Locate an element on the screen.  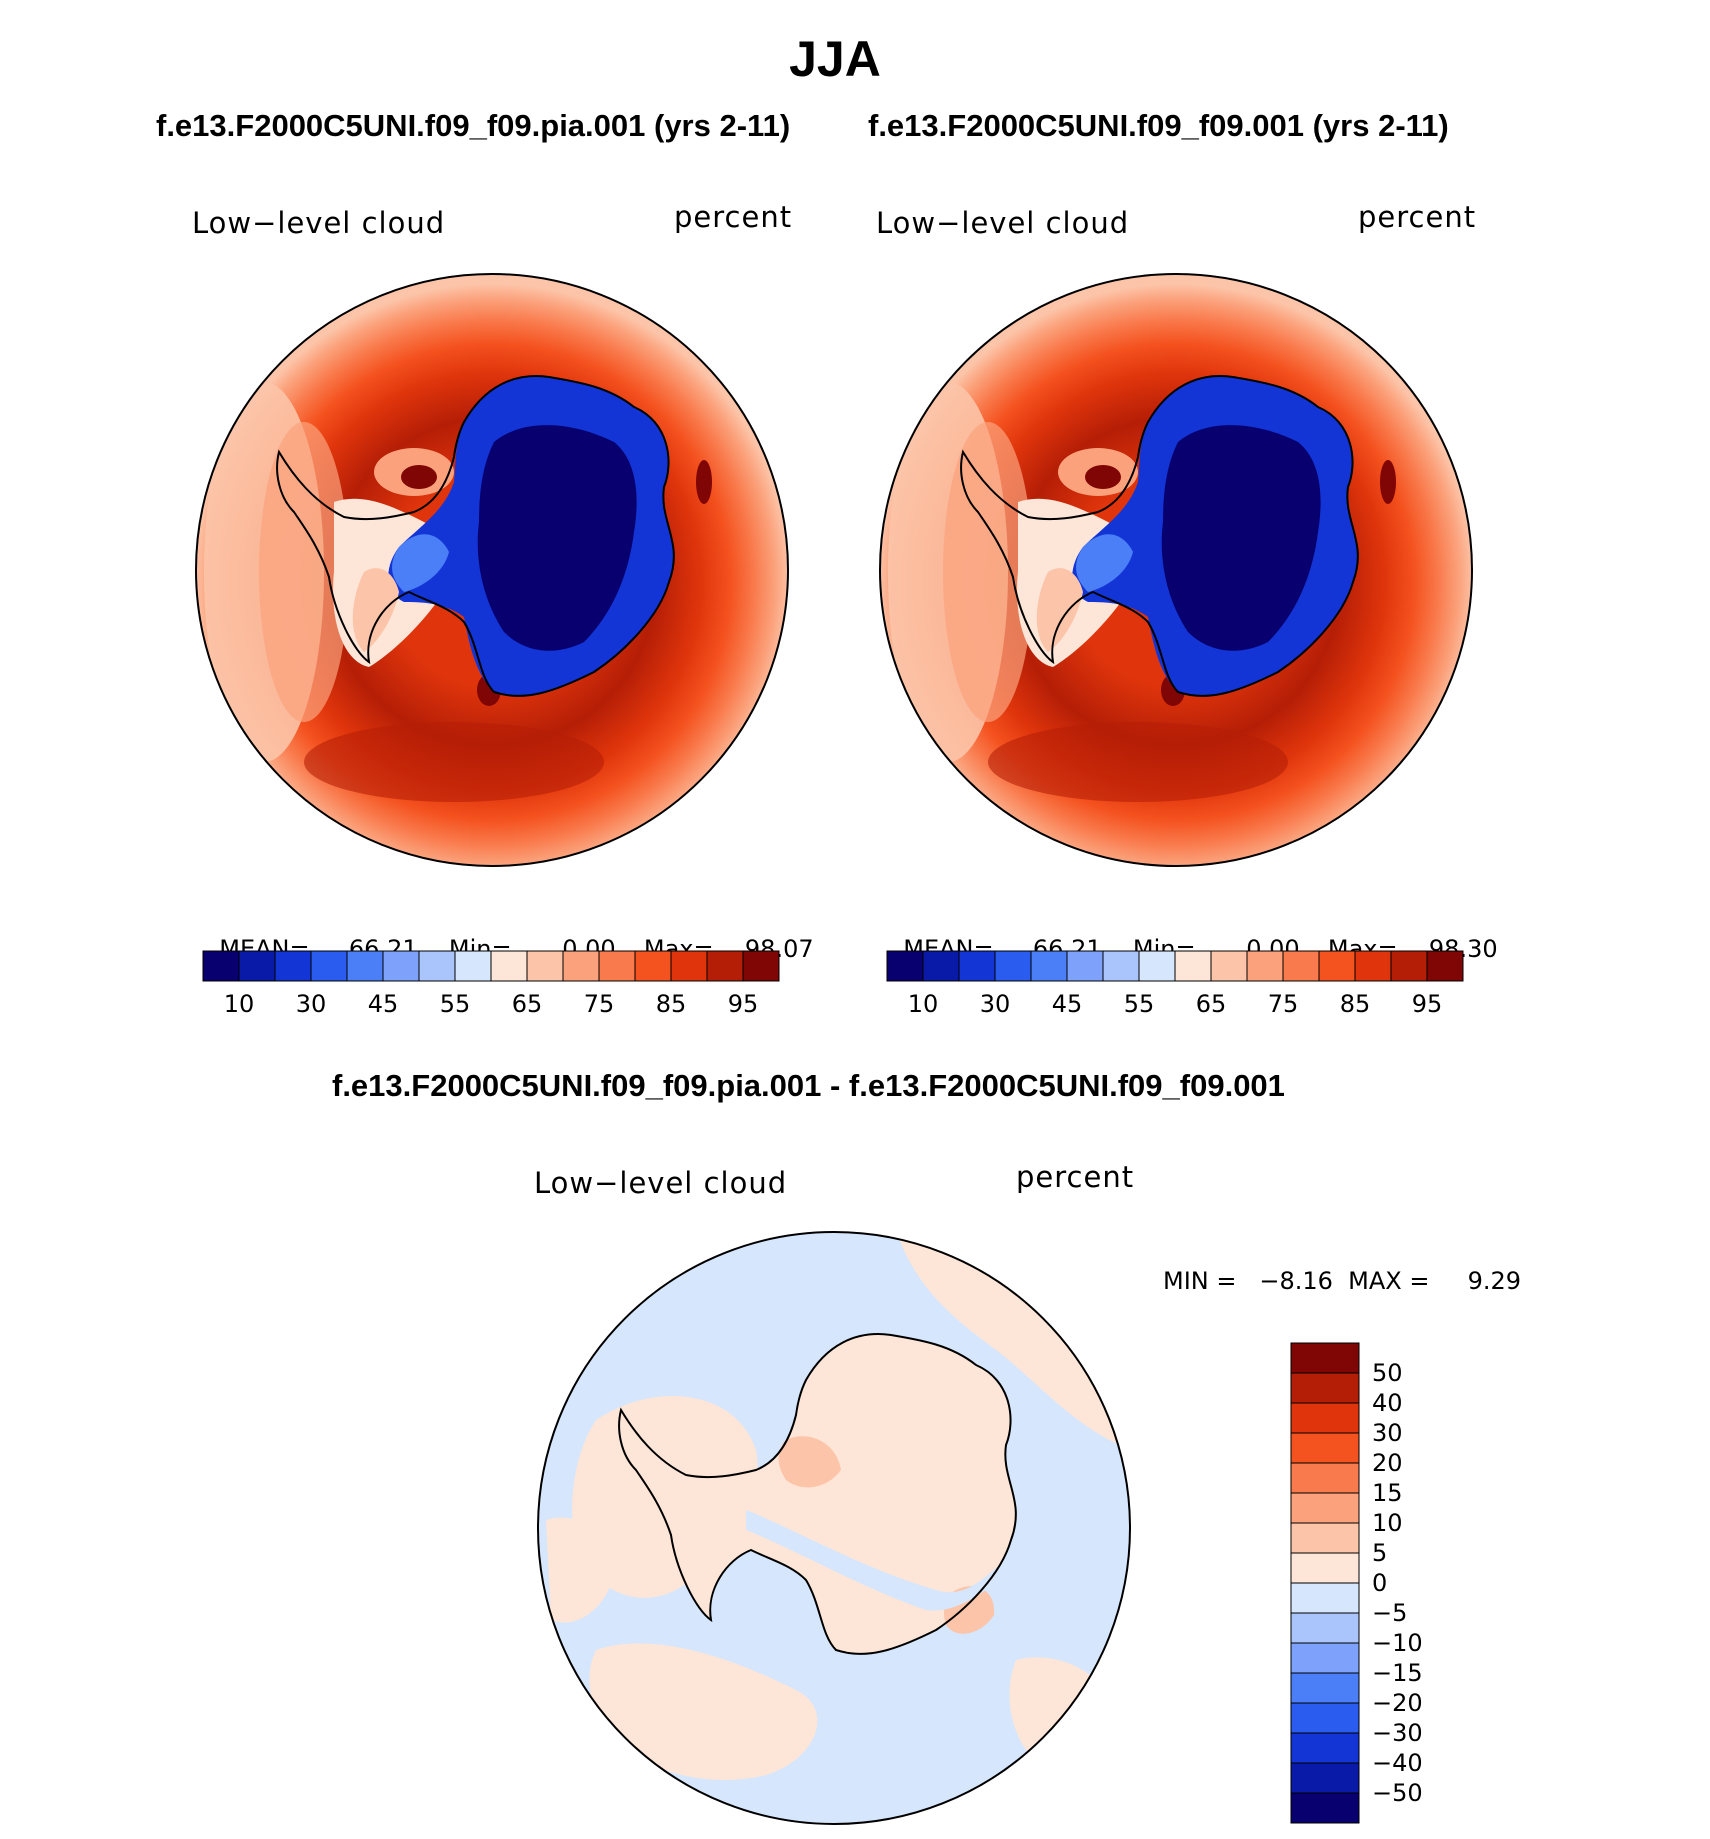
panel-1-units-label: percent is located at coordinates (733, 217).